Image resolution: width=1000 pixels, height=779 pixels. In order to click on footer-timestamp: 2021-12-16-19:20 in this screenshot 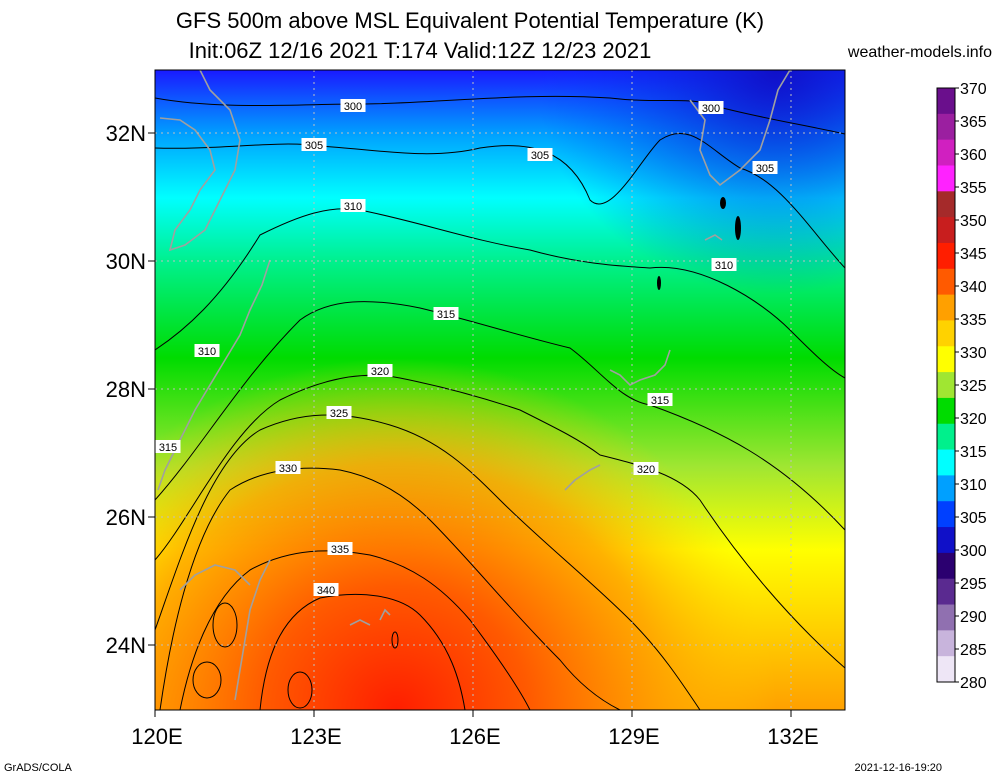, I will do `click(898, 768)`.